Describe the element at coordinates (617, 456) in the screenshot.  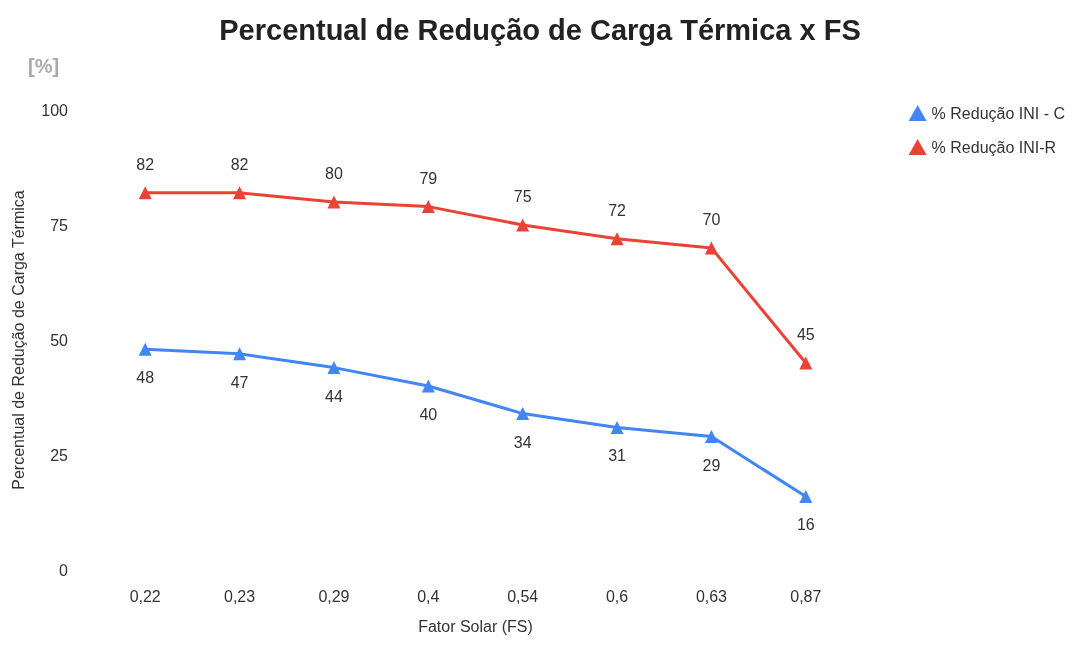
I see `data-label: 31` at that location.